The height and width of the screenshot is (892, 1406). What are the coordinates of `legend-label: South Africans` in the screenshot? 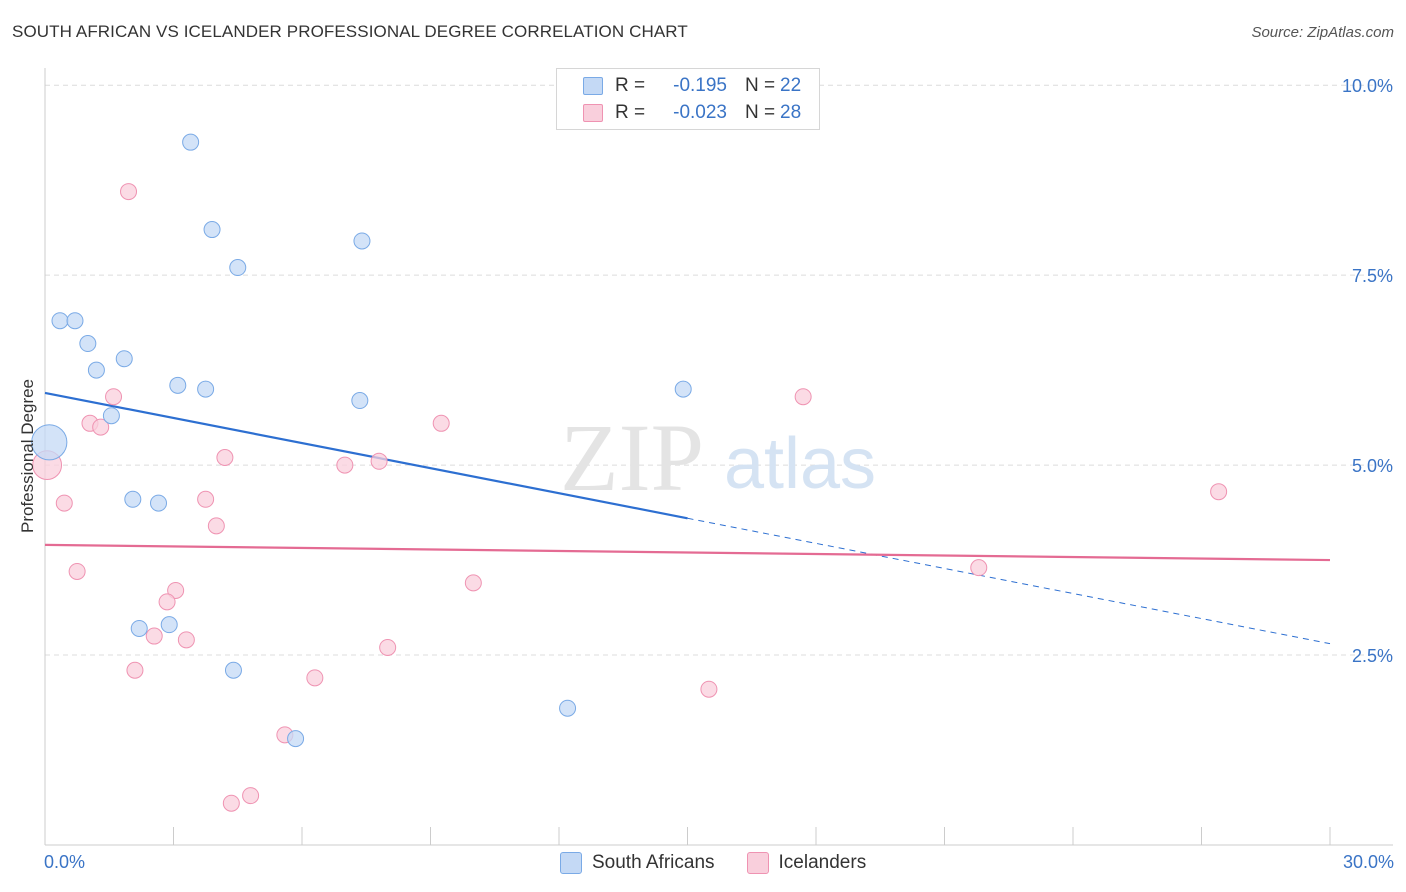 It's located at (653, 862).